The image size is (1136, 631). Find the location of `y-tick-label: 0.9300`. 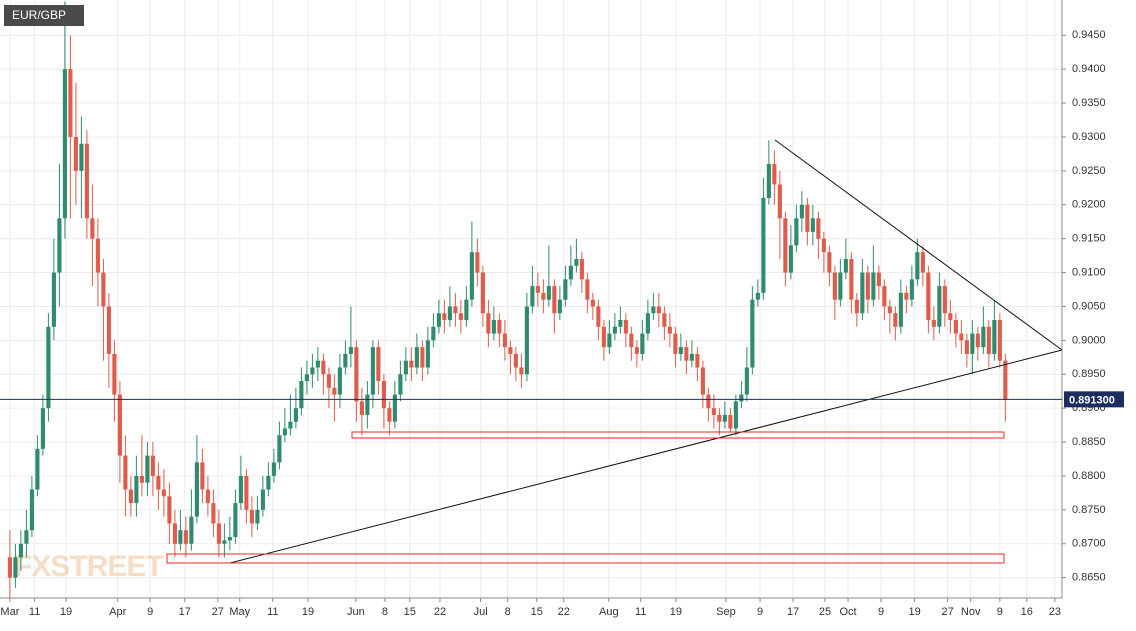

y-tick-label: 0.9300 is located at coordinates (1089, 137).